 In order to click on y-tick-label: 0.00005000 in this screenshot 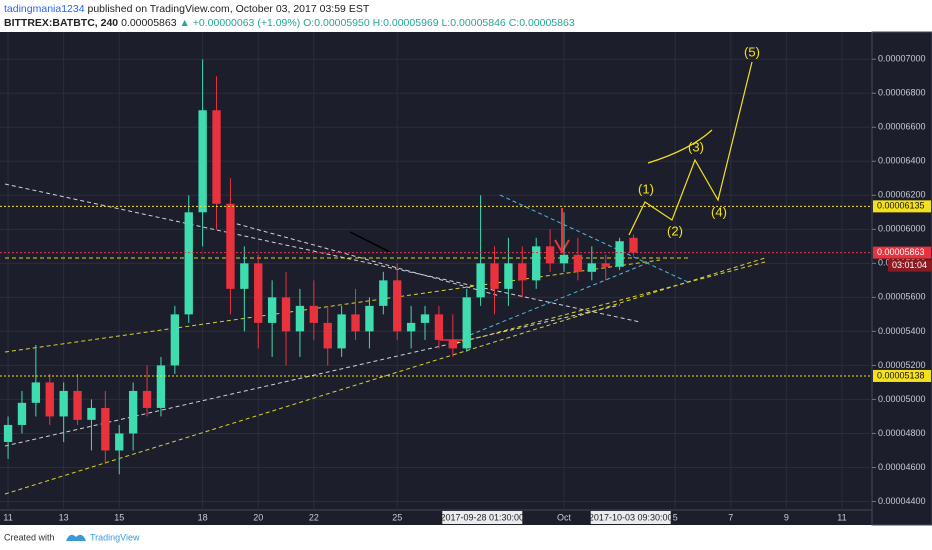, I will do `click(902, 399)`.